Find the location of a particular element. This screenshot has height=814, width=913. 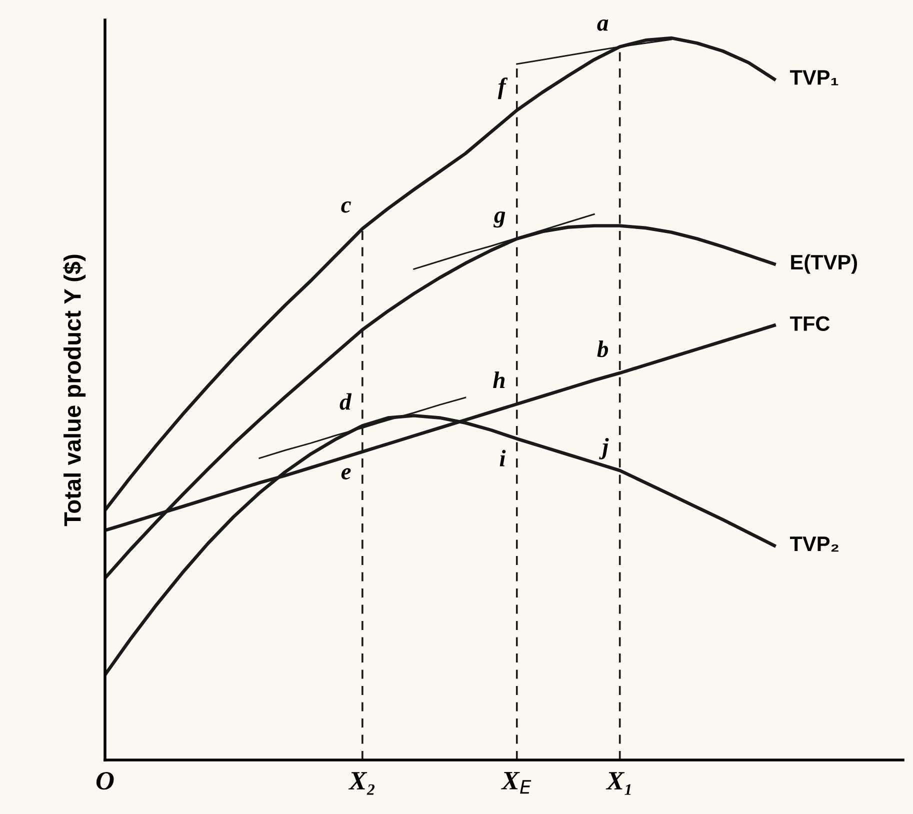

series-label: TVP₂ is located at coordinates (814, 544).